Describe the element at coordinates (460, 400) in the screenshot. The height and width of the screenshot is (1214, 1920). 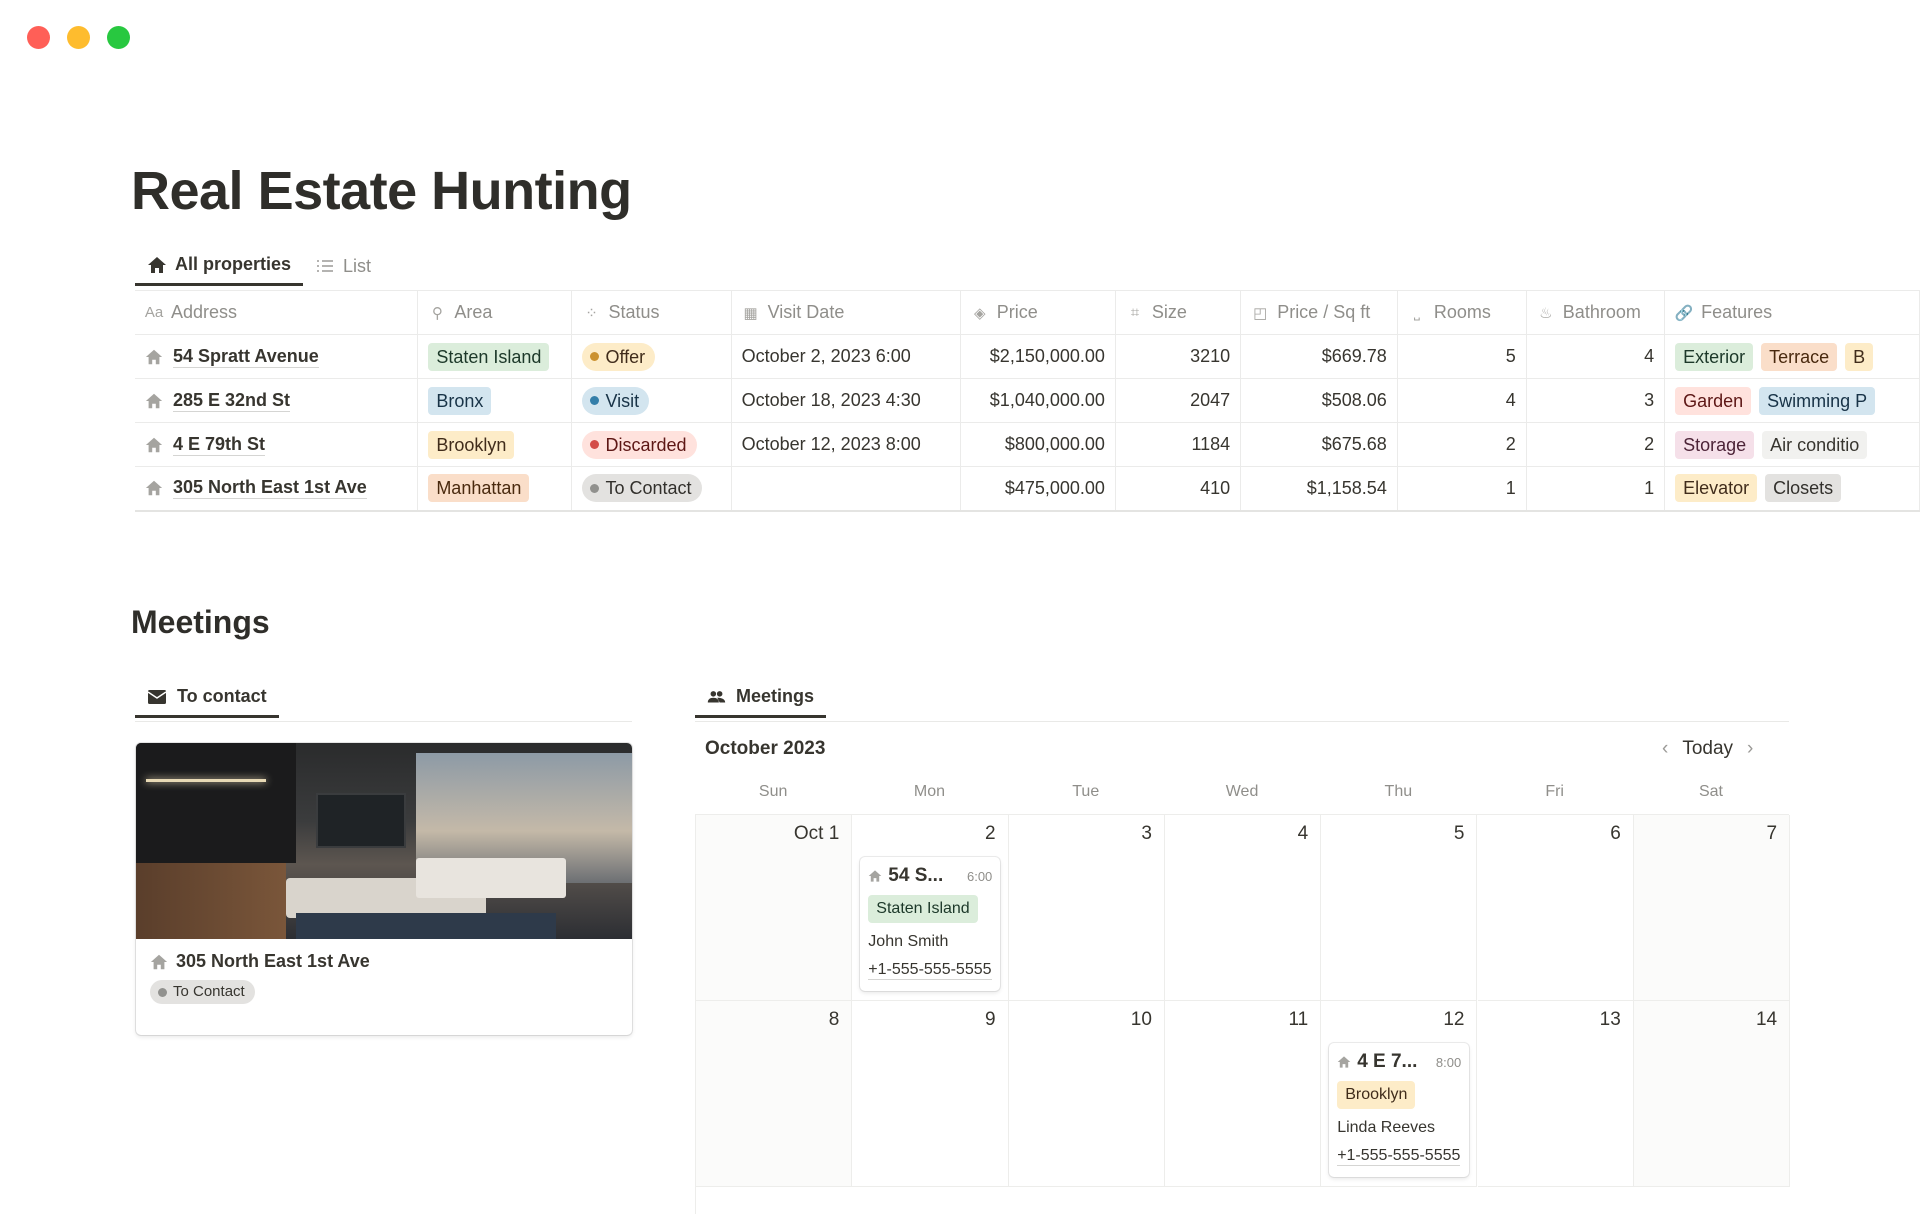
I see `area-tag: Bronx` at that location.